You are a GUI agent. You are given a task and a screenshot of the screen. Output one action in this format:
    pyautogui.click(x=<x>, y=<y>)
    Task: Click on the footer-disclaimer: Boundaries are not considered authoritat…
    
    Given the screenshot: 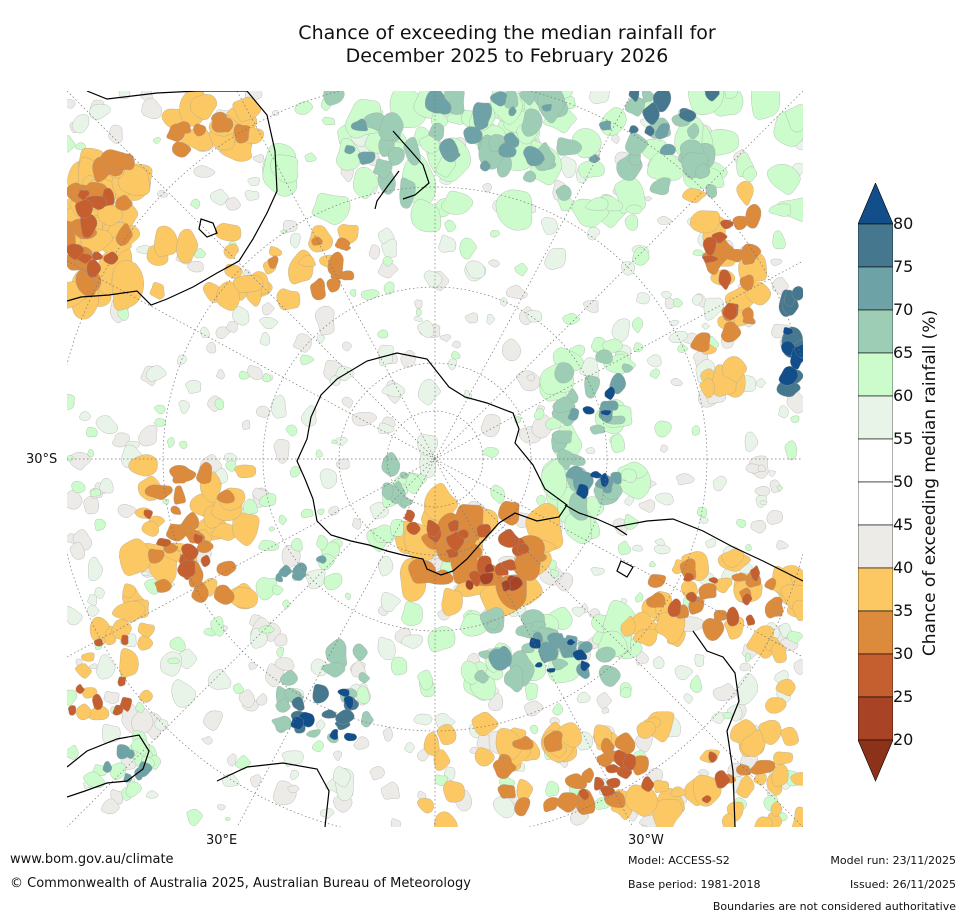 What is the action you would take?
    pyautogui.click(x=834, y=906)
    